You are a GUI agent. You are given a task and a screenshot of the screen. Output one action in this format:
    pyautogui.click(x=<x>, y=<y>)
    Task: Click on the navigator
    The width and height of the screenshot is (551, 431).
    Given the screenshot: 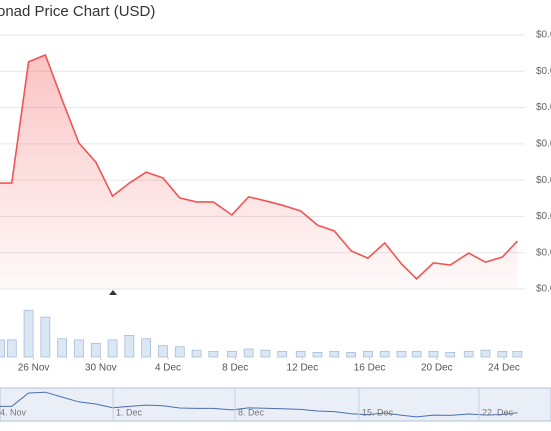 What is the action you would take?
    pyautogui.click(x=275, y=404)
    